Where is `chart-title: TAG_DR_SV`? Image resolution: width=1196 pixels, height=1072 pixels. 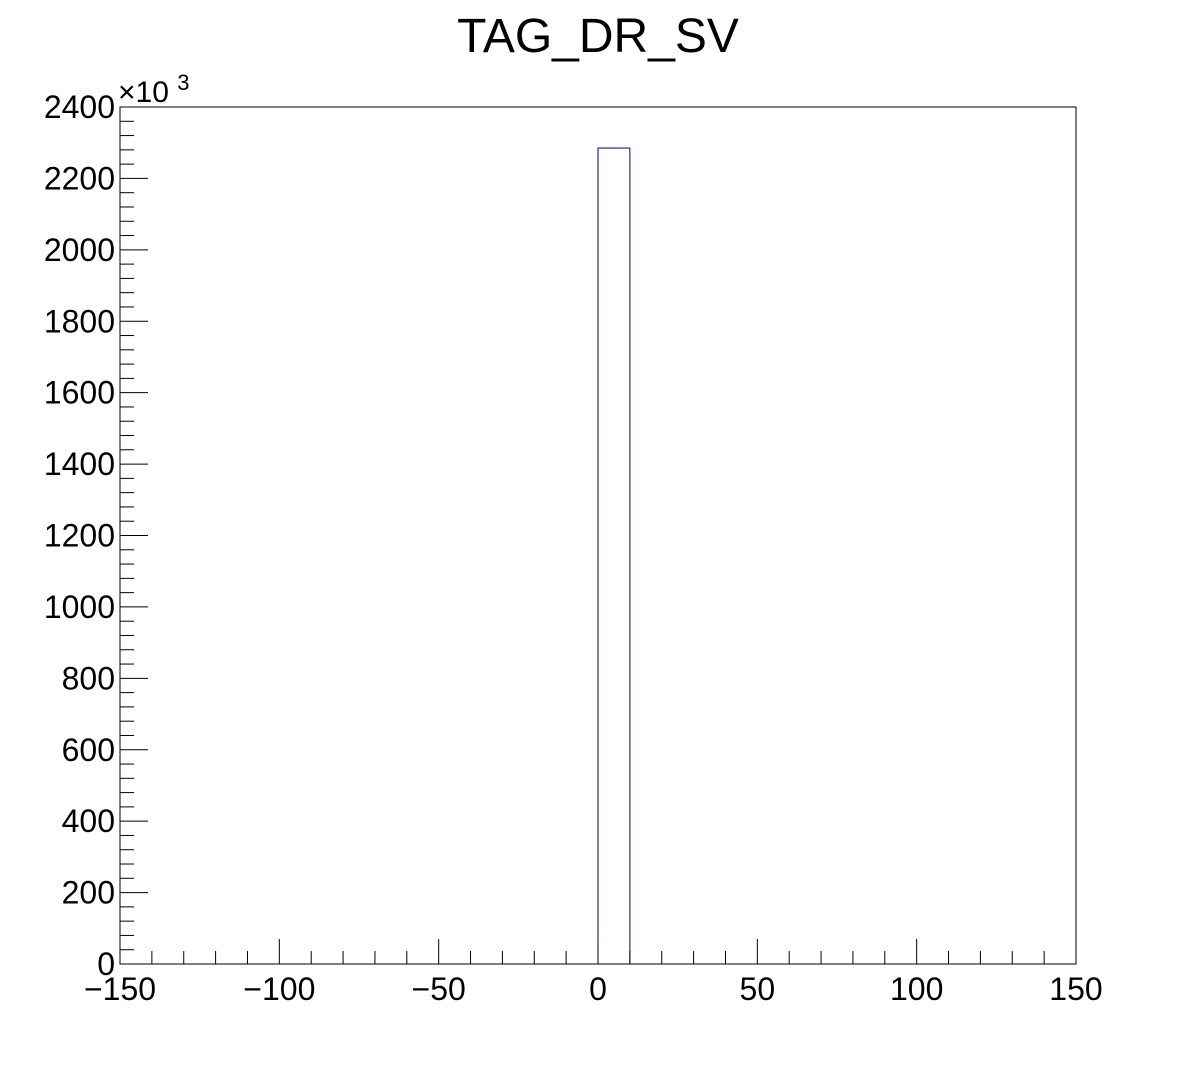 chart-title: TAG_DR_SV is located at coordinates (598, 36).